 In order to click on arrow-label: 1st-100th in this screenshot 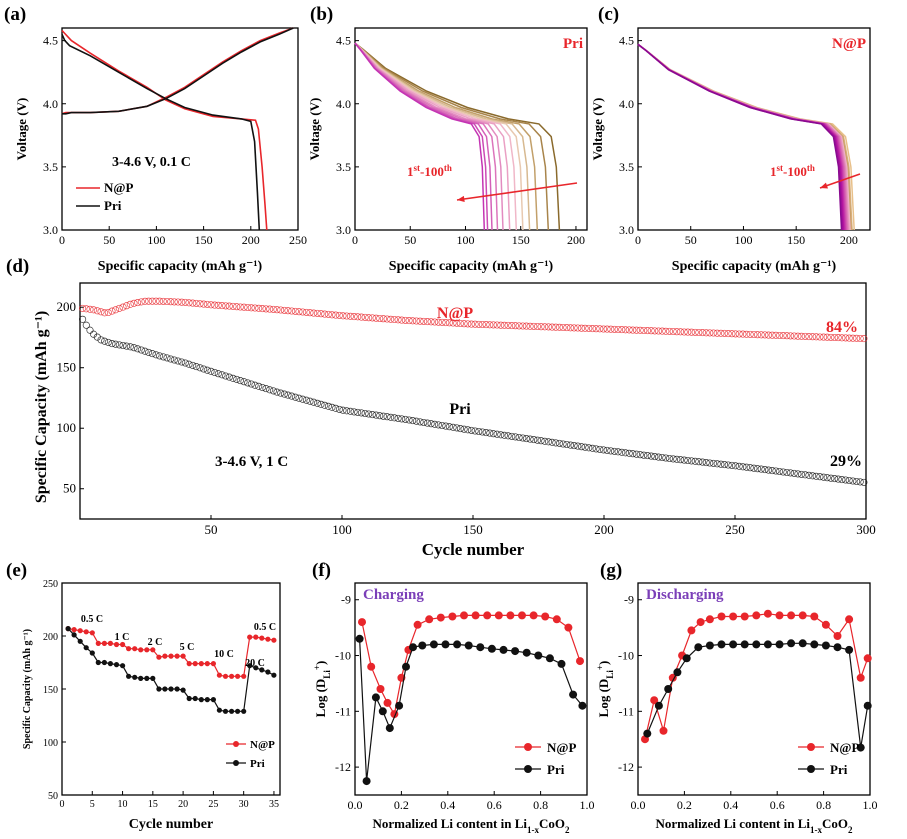, I will do `click(792, 171)`.